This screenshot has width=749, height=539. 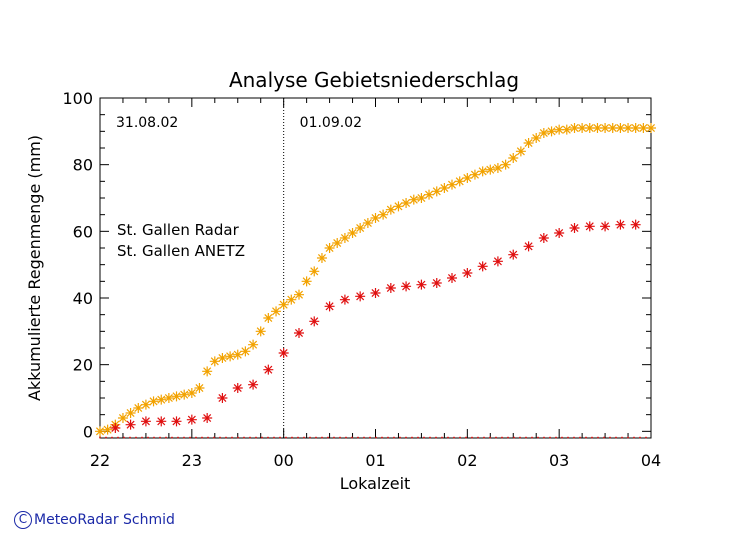 I want to click on x-axis-label: Lokalzeit, so click(x=375, y=483).